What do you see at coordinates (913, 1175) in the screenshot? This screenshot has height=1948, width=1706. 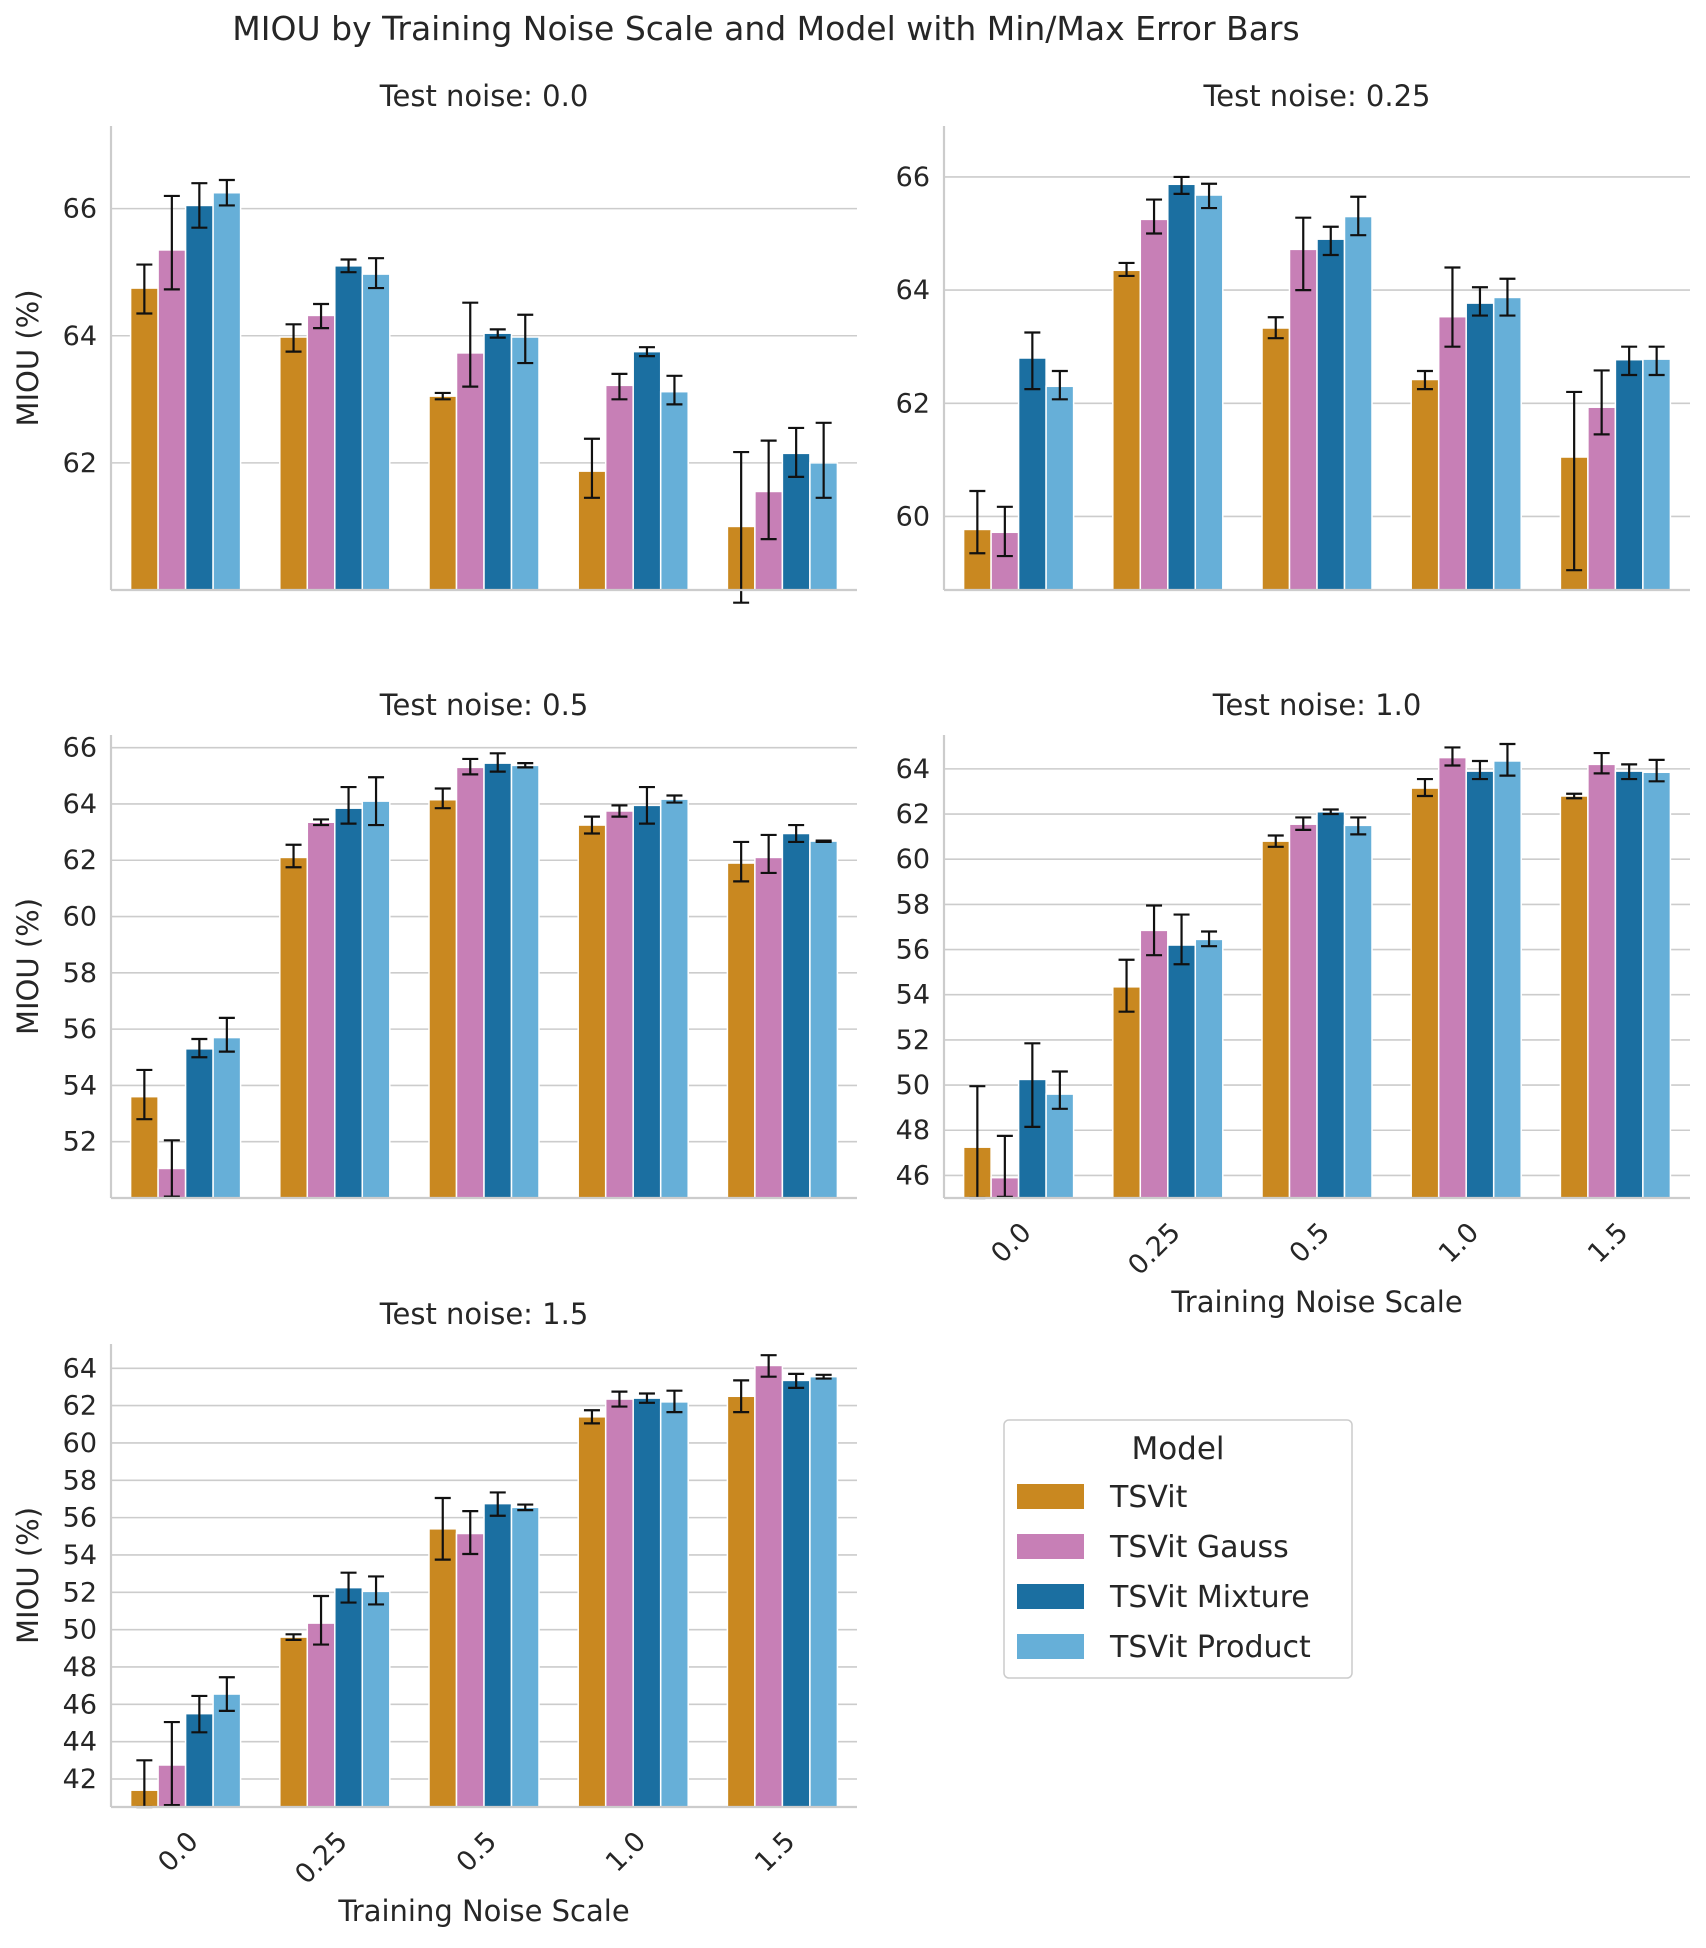 I see `y-tick-label: 46` at bounding box center [913, 1175].